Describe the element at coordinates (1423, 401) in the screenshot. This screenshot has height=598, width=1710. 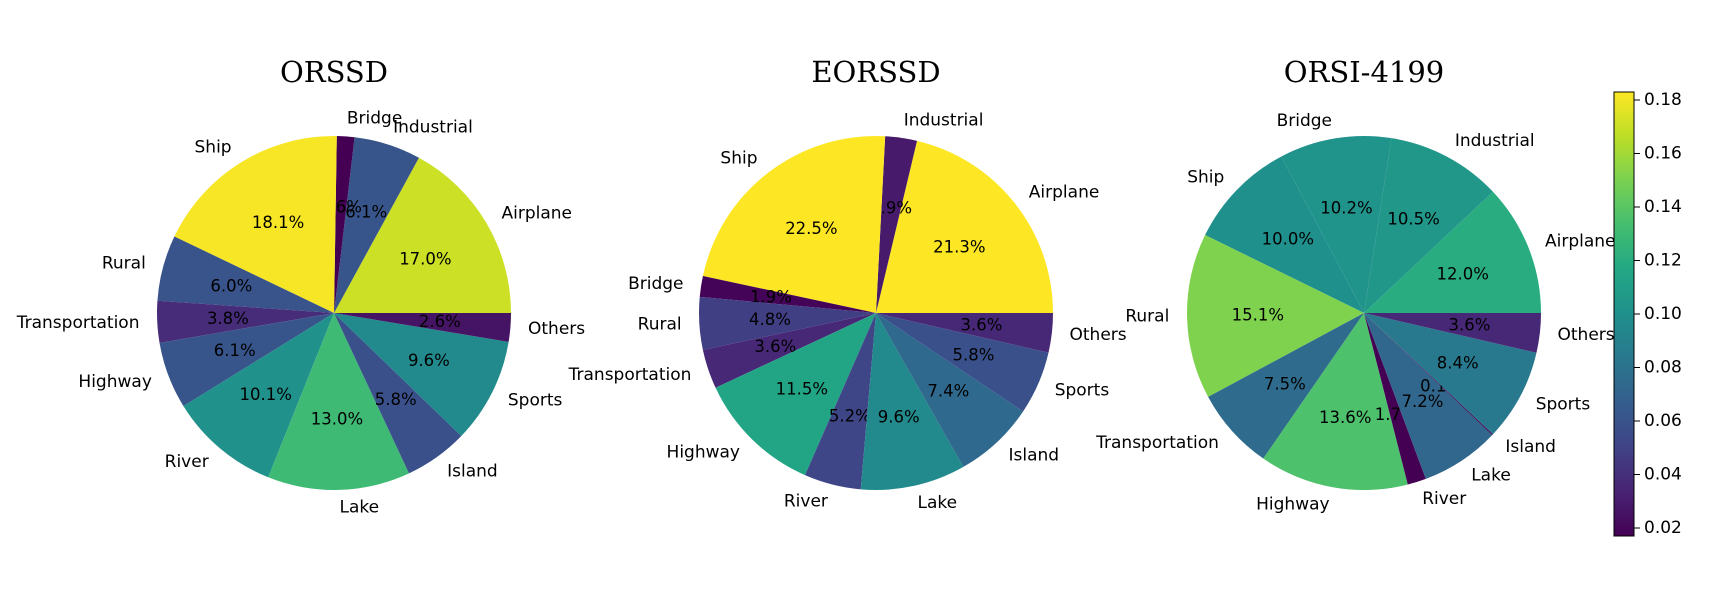
I see `slice-percent-label: 7.2%` at that location.